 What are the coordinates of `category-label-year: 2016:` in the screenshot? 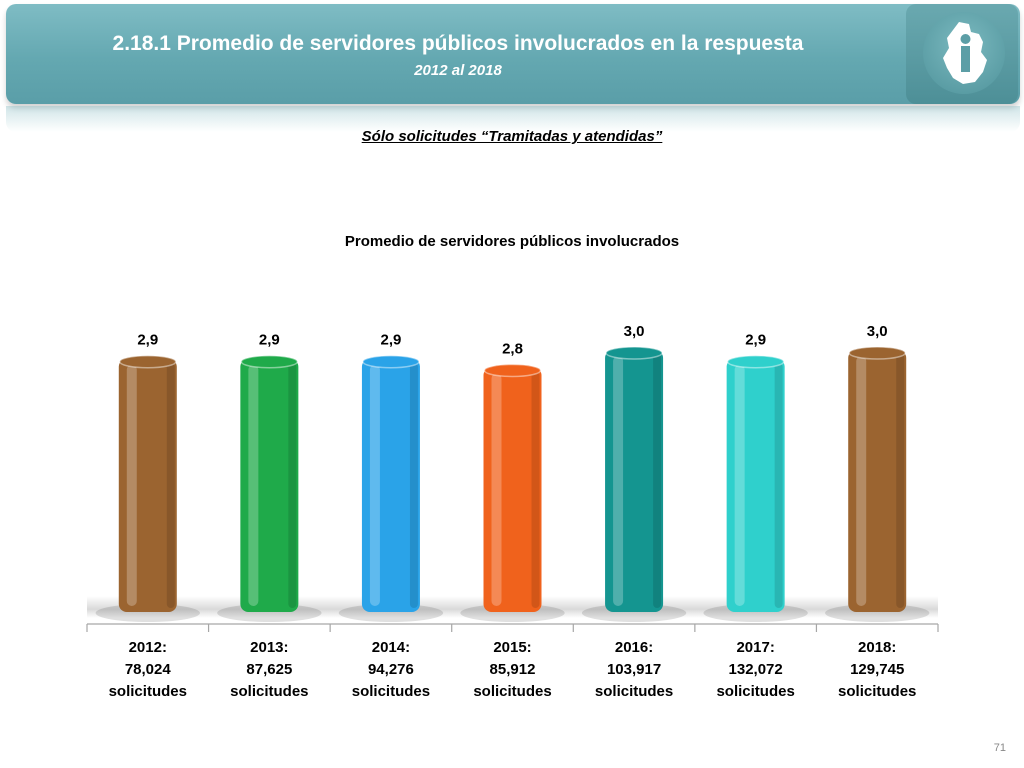 It's located at (634, 647).